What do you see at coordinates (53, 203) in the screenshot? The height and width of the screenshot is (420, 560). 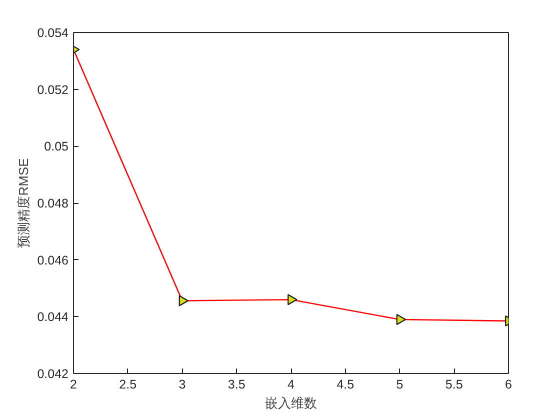 I see `y-tick-label: 0.048` at bounding box center [53, 203].